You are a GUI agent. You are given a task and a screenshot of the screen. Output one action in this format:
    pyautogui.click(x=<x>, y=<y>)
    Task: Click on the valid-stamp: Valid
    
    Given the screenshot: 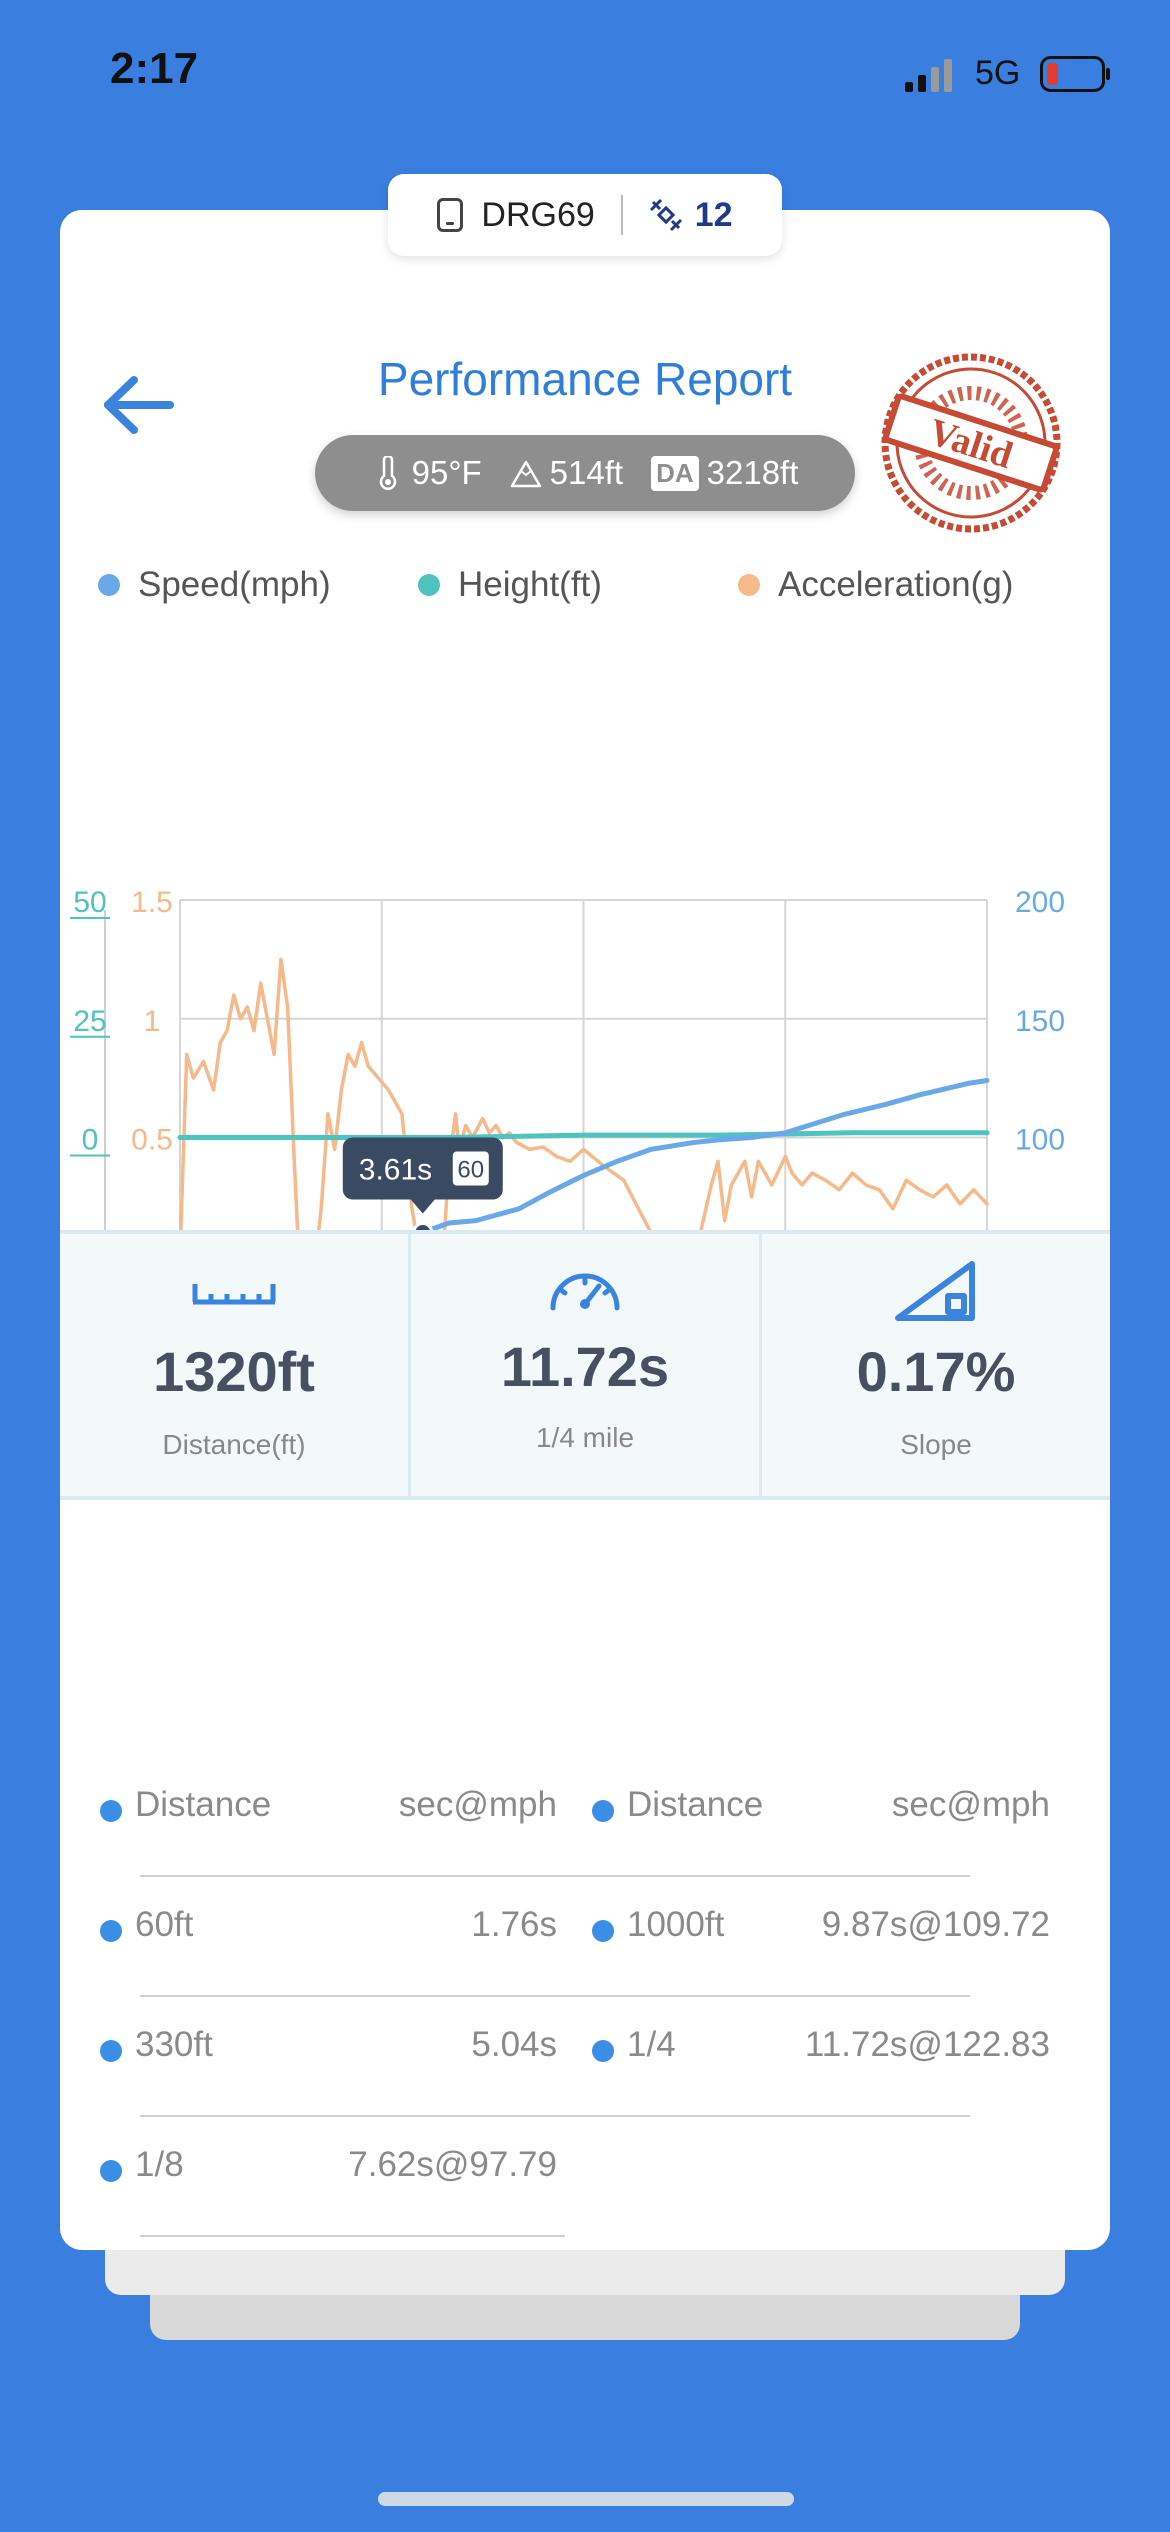 What is the action you would take?
    pyautogui.click(x=971, y=443)
    